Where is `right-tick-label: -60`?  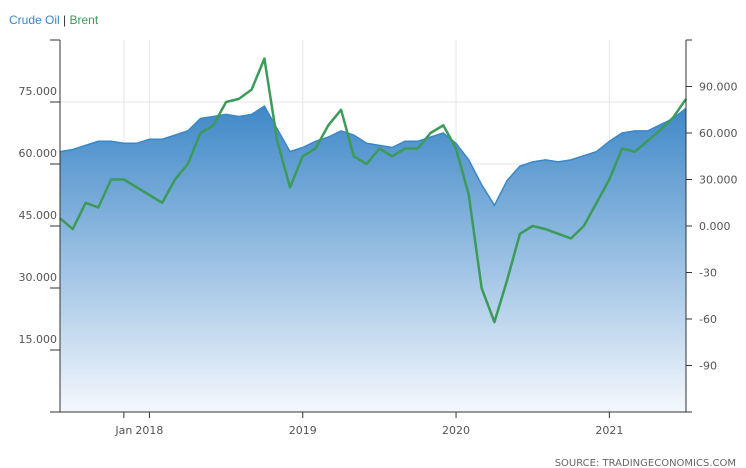 right-tick-label: -60 is located at coordinates (708, 319).